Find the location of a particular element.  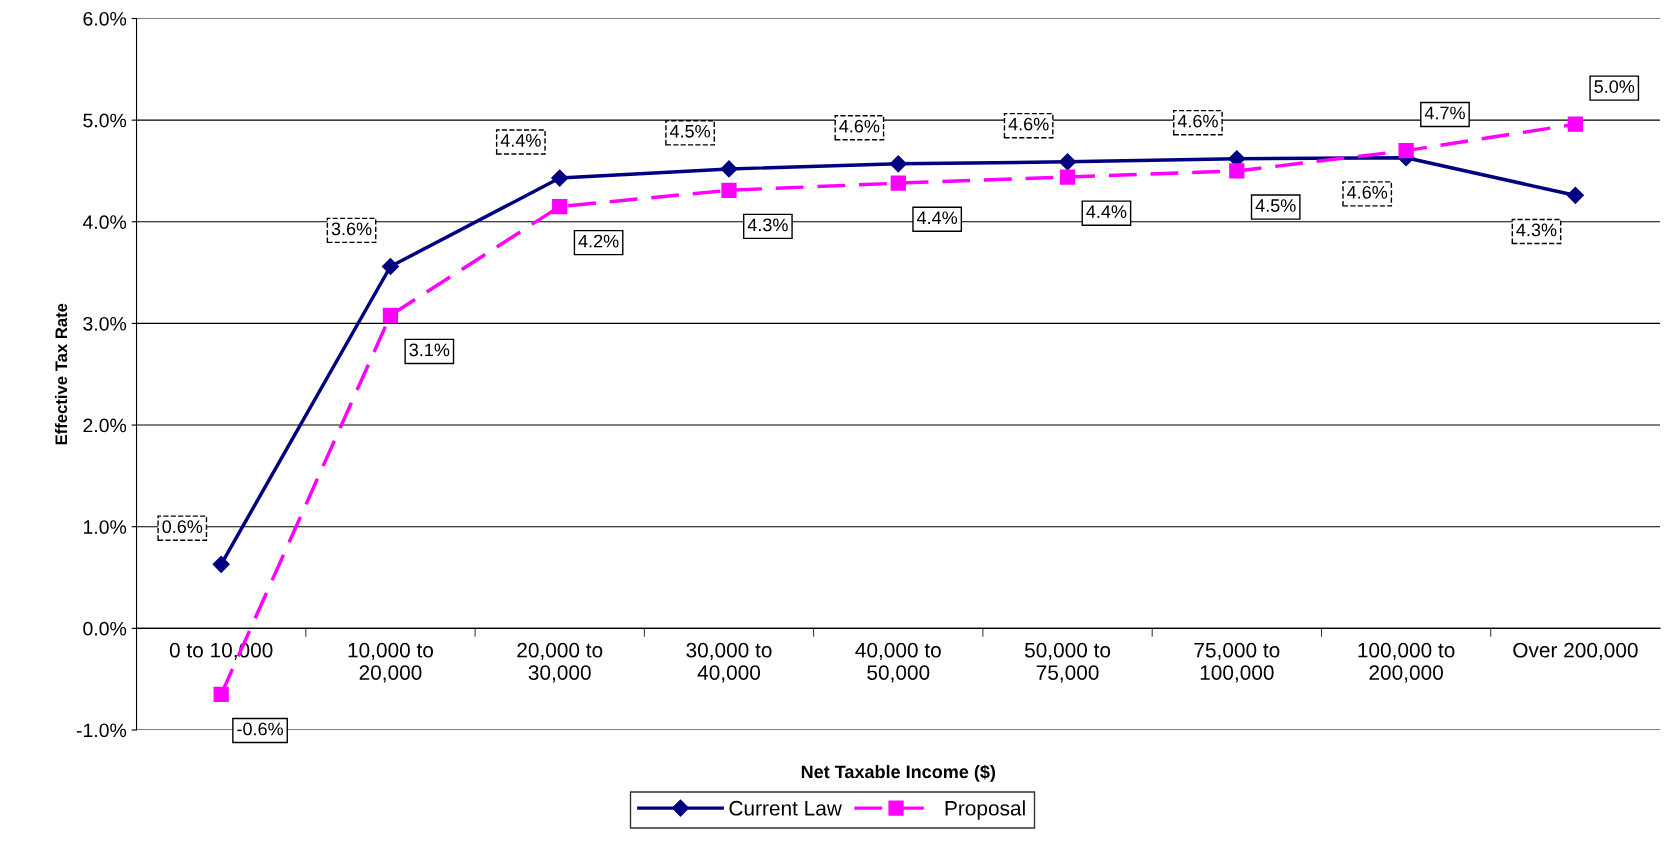

y-tick-label: -1.0% is located at coordinates (101, 730).